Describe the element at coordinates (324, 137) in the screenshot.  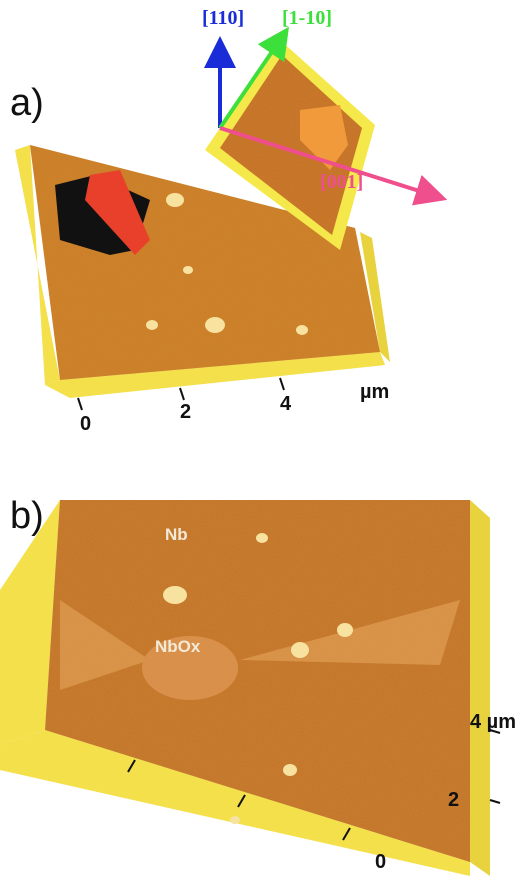
I see `inset-crystal` at that location.